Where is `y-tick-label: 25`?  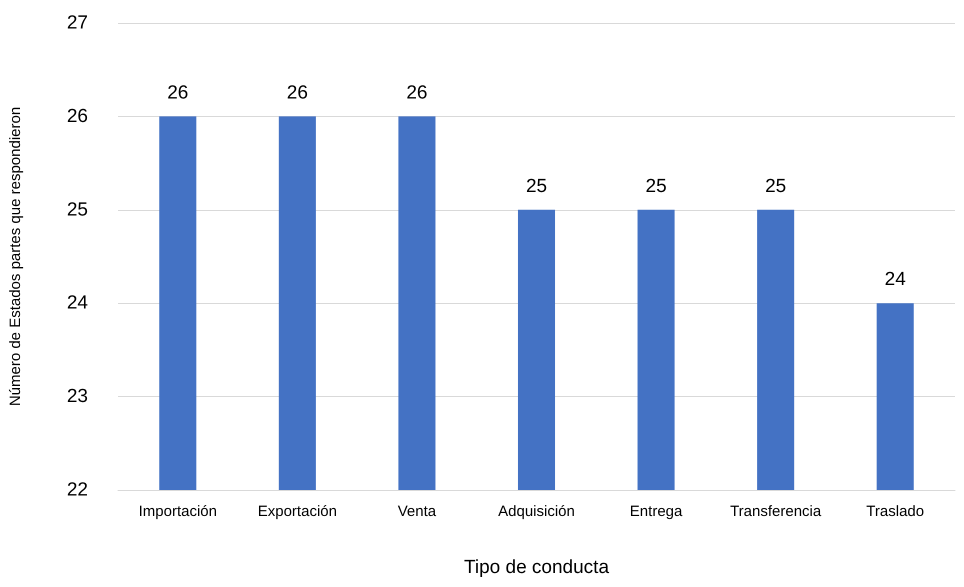
y-tick-label: 25 is located at coordinates (77, 209).